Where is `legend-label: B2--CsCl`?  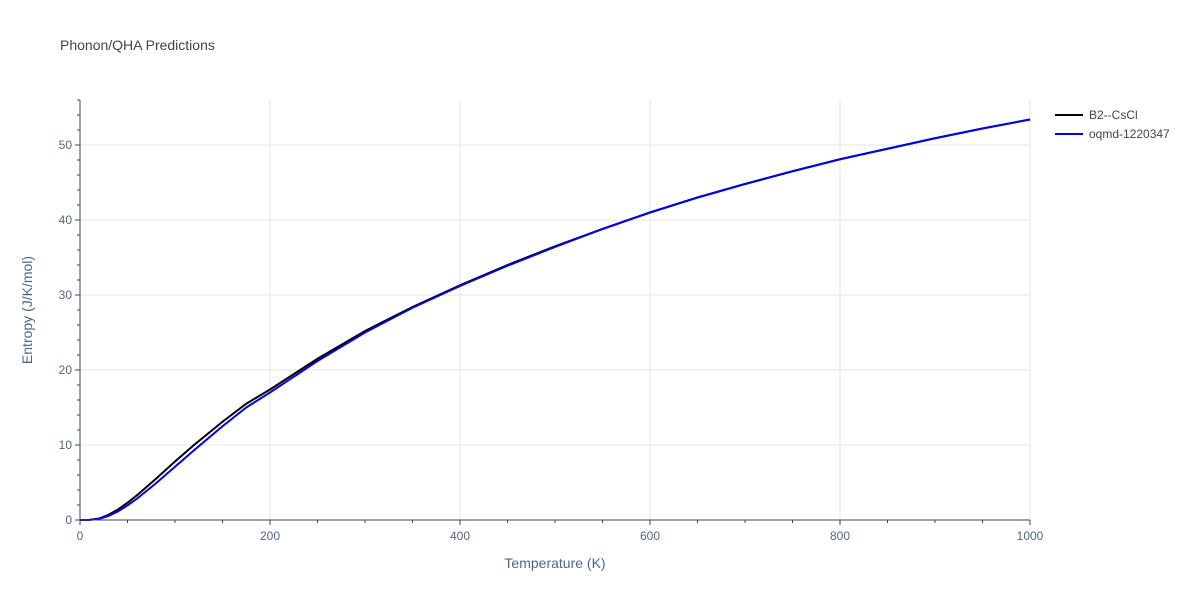
legend-label: B2--CsCl is located at coordinates (1113, 115).